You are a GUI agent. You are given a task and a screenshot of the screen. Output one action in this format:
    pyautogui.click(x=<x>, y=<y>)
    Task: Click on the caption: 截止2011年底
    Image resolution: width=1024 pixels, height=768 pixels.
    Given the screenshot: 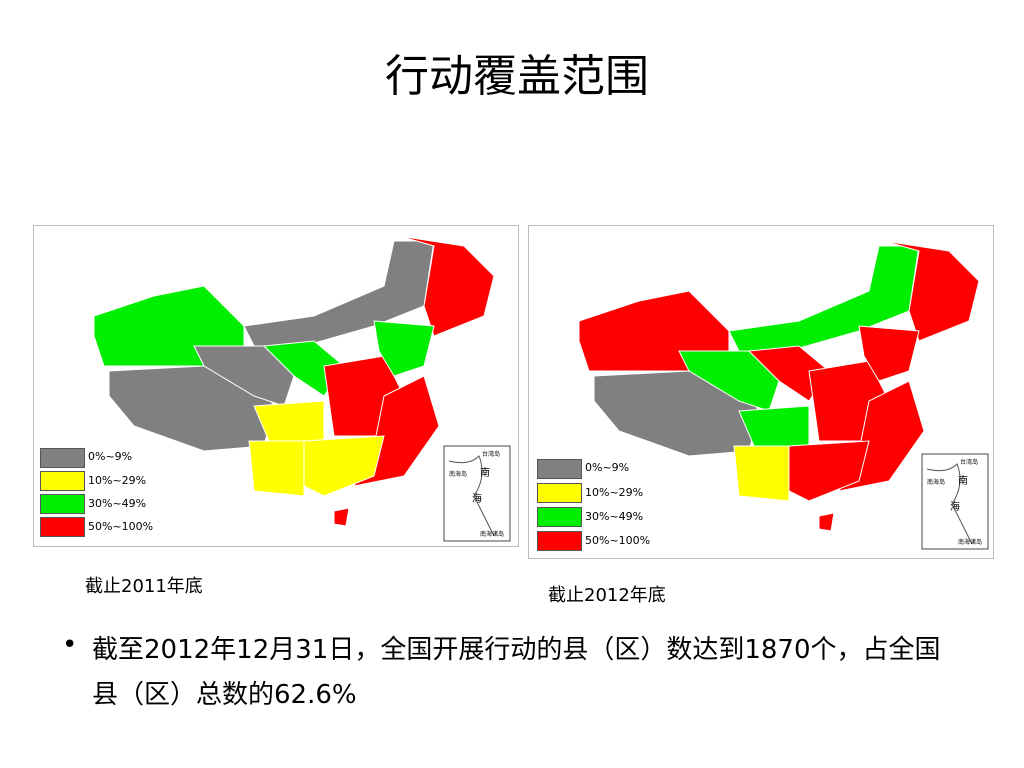 What is the action you would take?
    pyautogui.click(x=144, y=586)
    